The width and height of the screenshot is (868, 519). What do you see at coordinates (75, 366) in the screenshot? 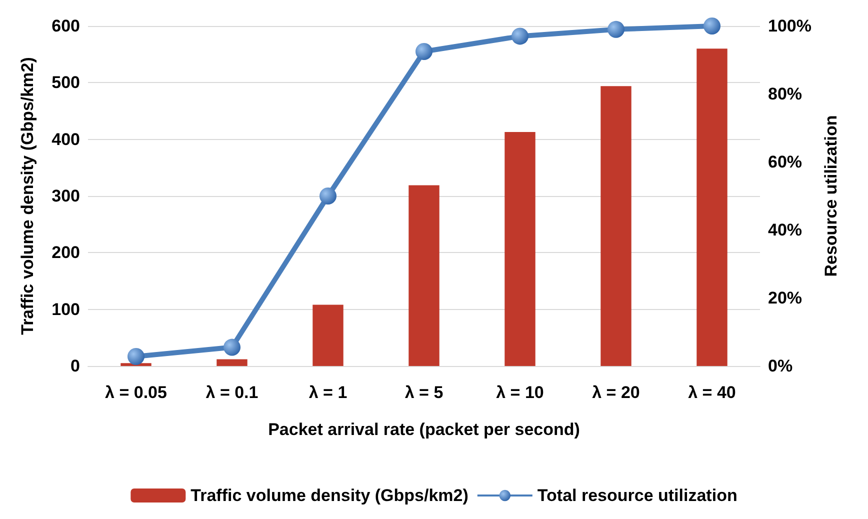
I see `y-tick-label: 0` at bounding box center [75, 366].